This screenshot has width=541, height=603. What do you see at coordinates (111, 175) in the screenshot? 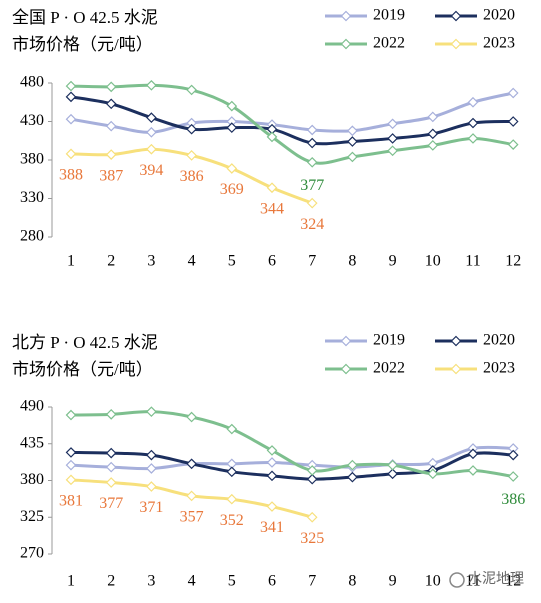
I see `data-label: 387` at bounding box center [111, 175].